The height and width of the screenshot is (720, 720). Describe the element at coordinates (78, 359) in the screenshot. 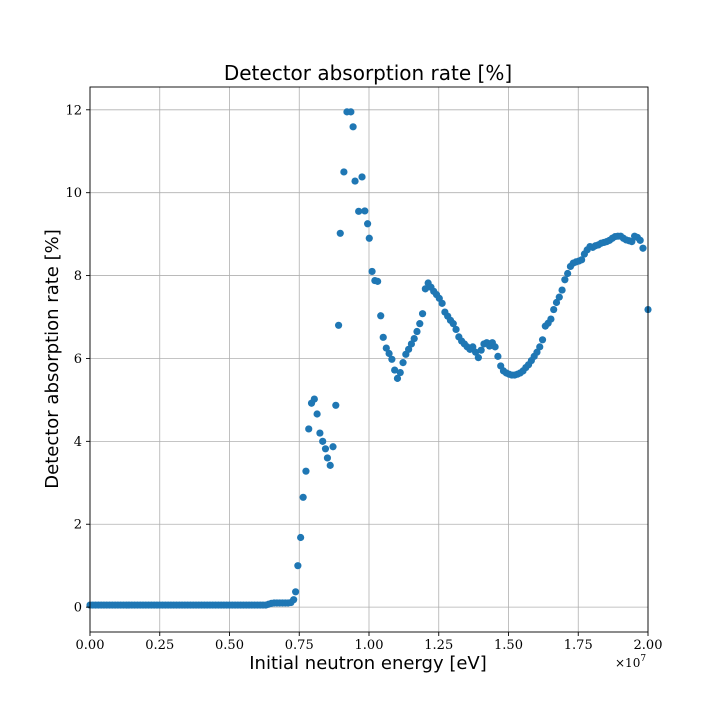

I see `y-tick-label: 6` at that location.